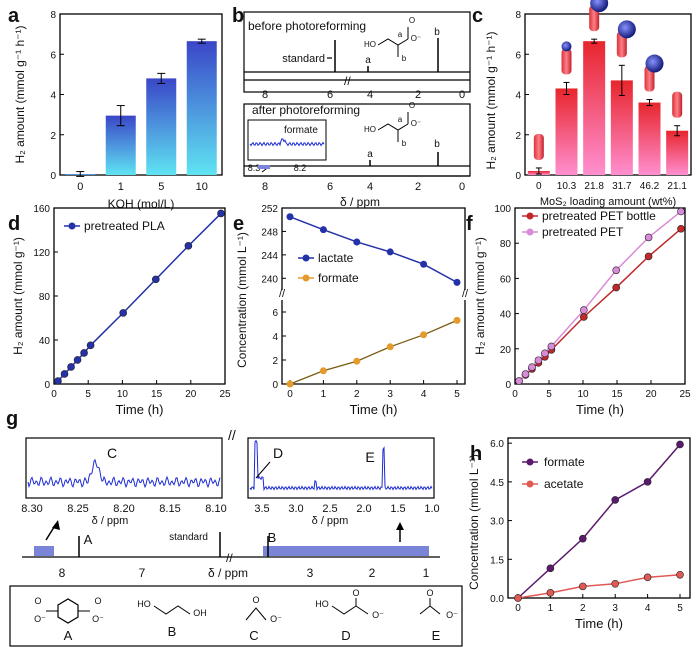 This screenshot has width=697, height=652. I want to click on b-inset-formate: formate, so click(301, 130).